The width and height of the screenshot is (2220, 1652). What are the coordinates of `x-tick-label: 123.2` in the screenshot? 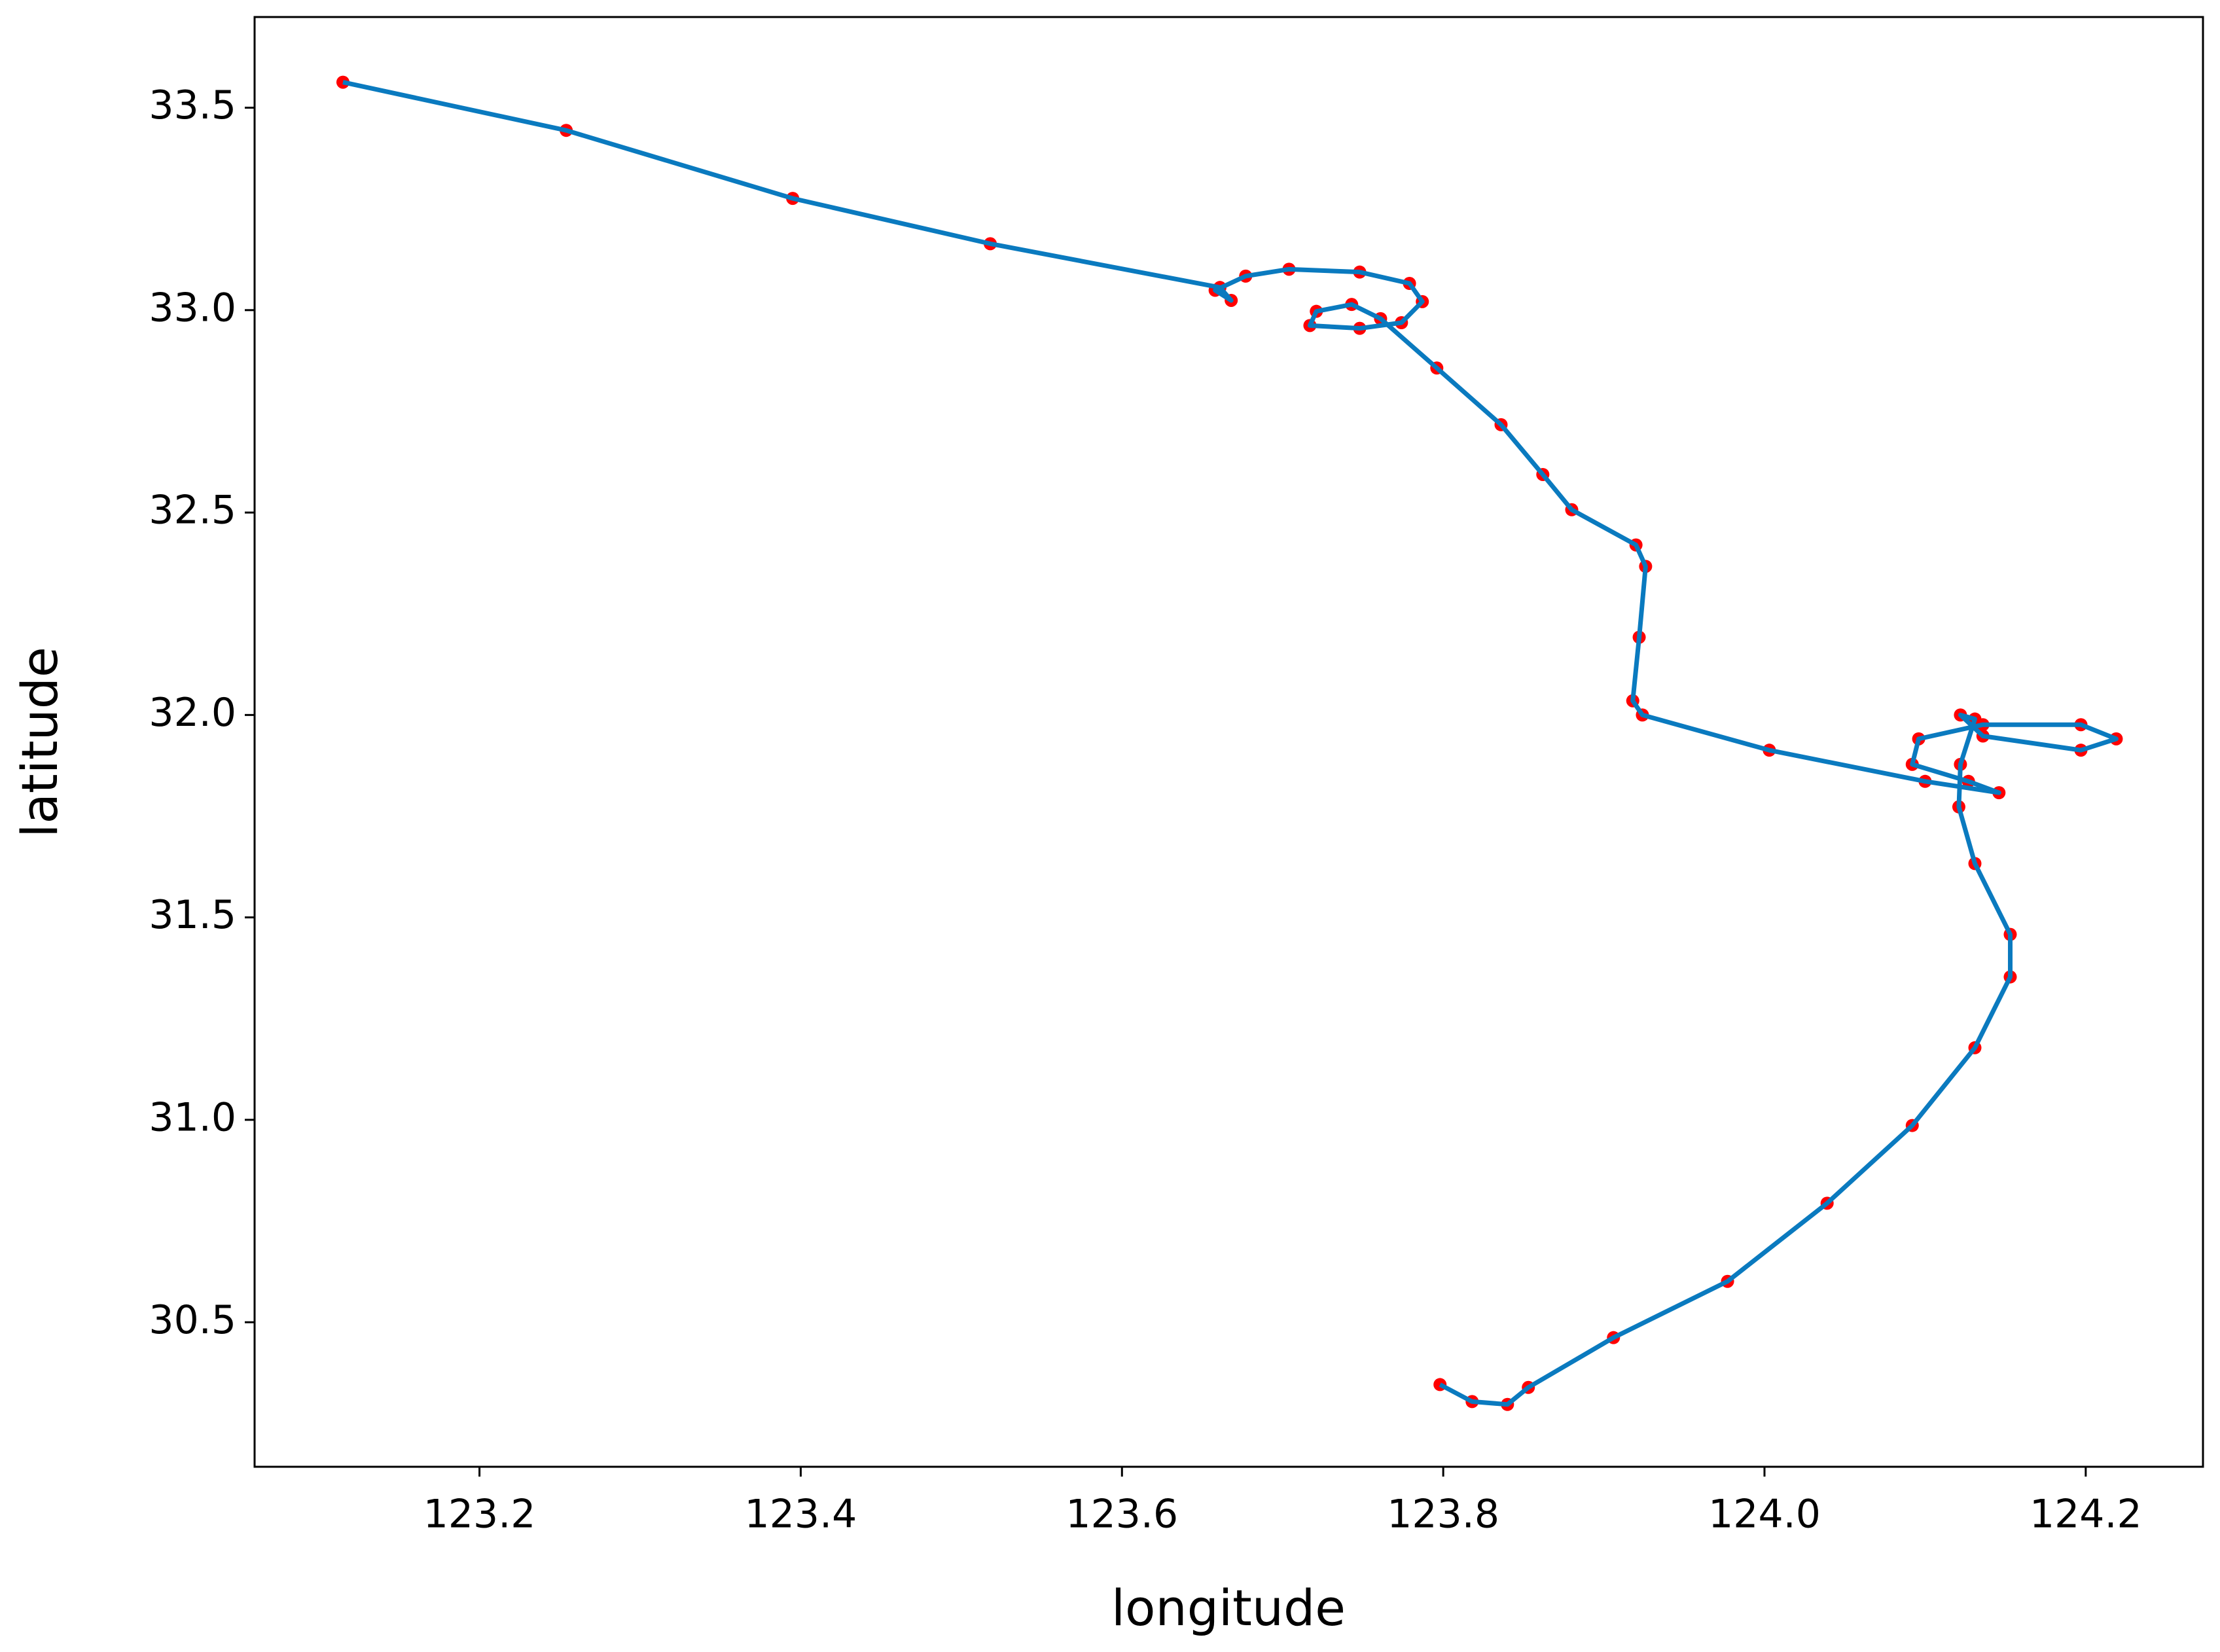 It's located at (479, 1515).